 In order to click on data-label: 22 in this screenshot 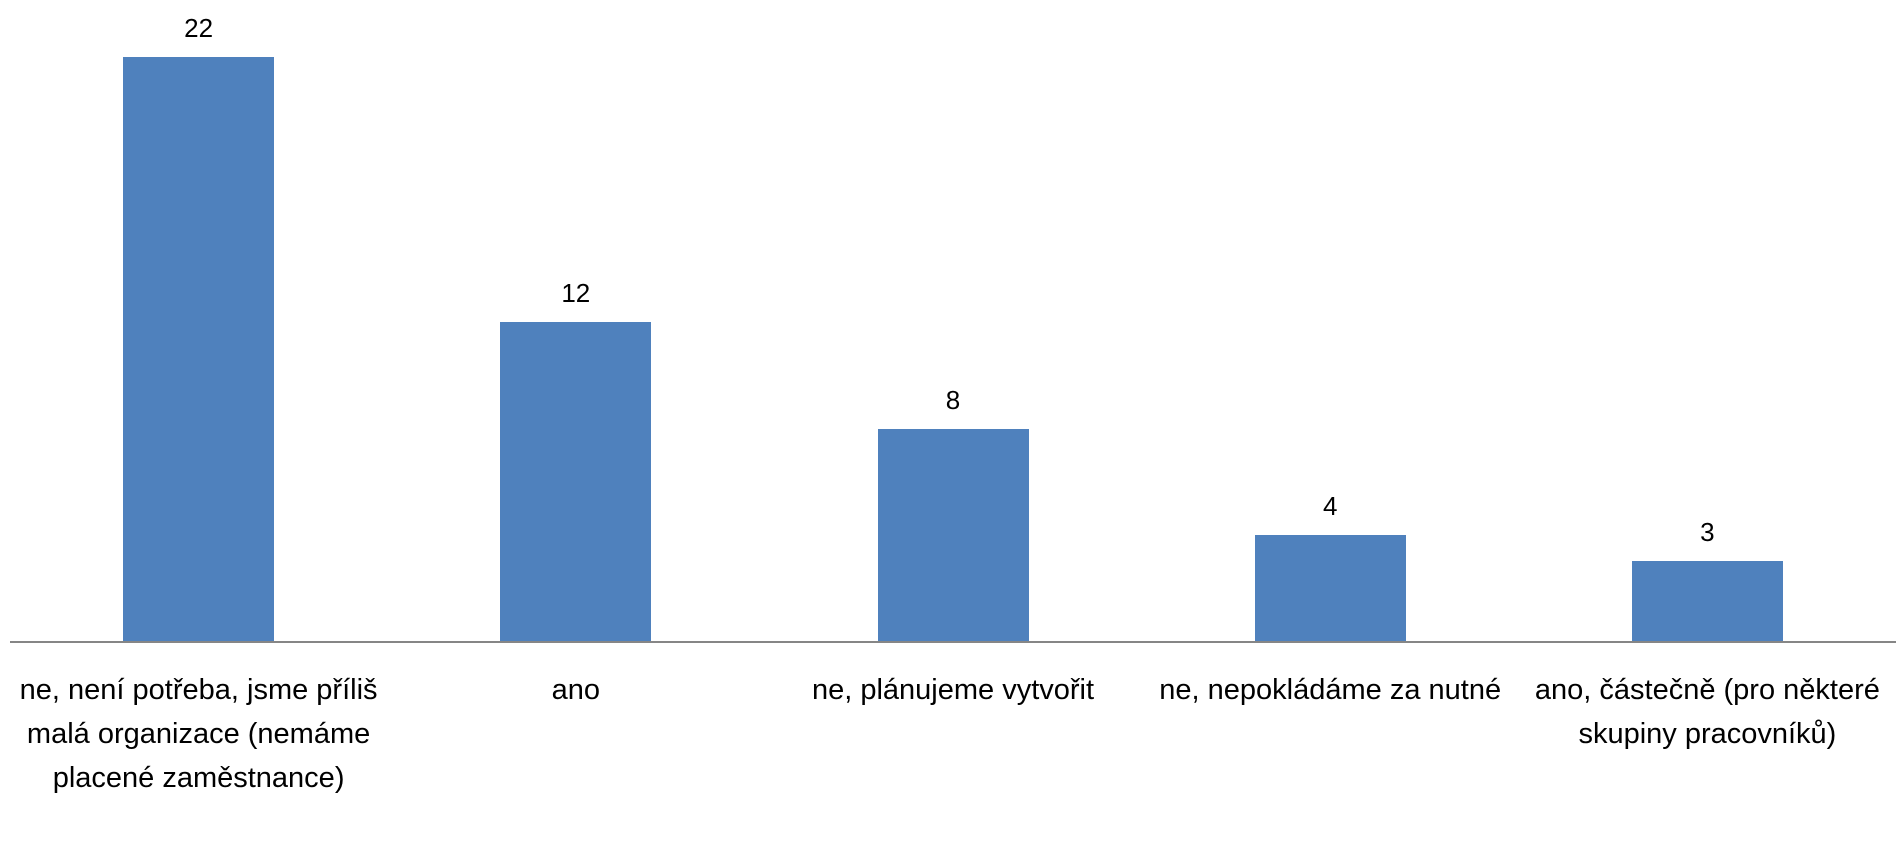, I will do `click(199, 28)`.